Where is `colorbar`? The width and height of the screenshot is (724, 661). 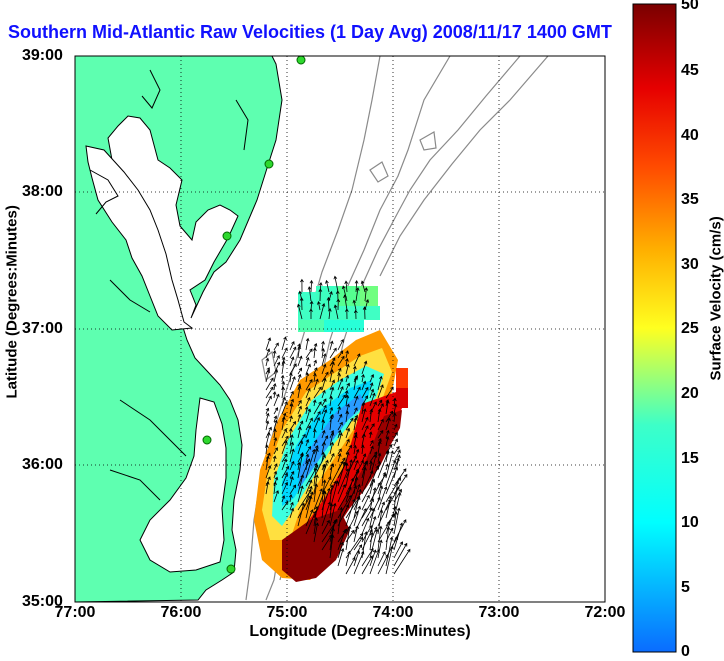
colorbar is located at coordinates (654, 328).